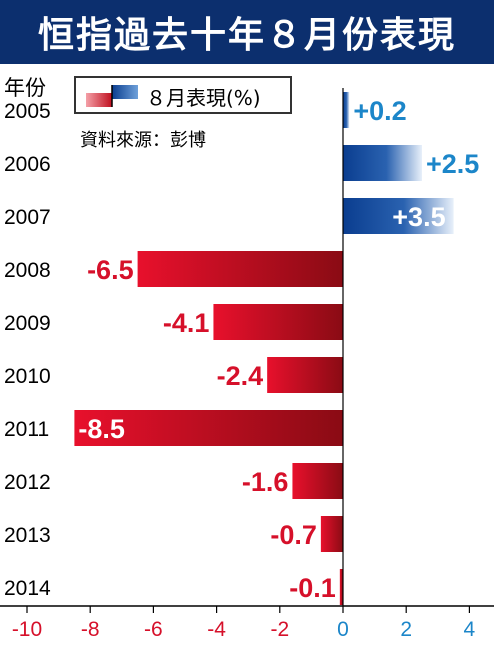  What do you see at coordinates (331, 534) in the screenshot?
I see `bar-2013` at bounding box center [331, 534].